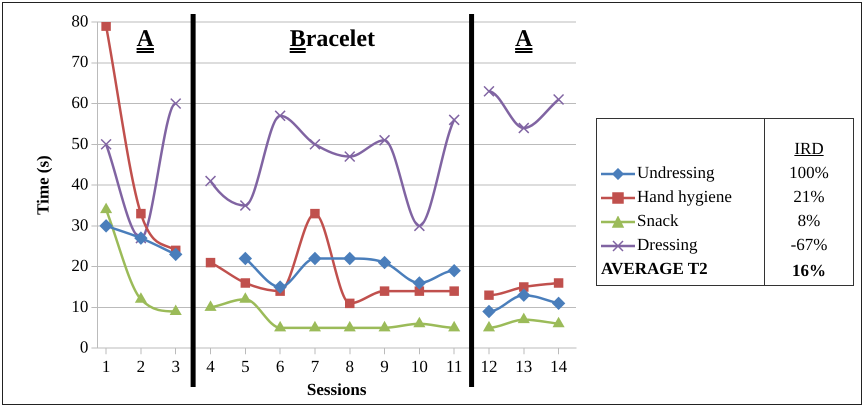 Image resolution: width=866 pixels, height=409 pixels. Describe the element at coordinates (79, 184) in the screenshot. I see `y-tick-label: 40` at that location.